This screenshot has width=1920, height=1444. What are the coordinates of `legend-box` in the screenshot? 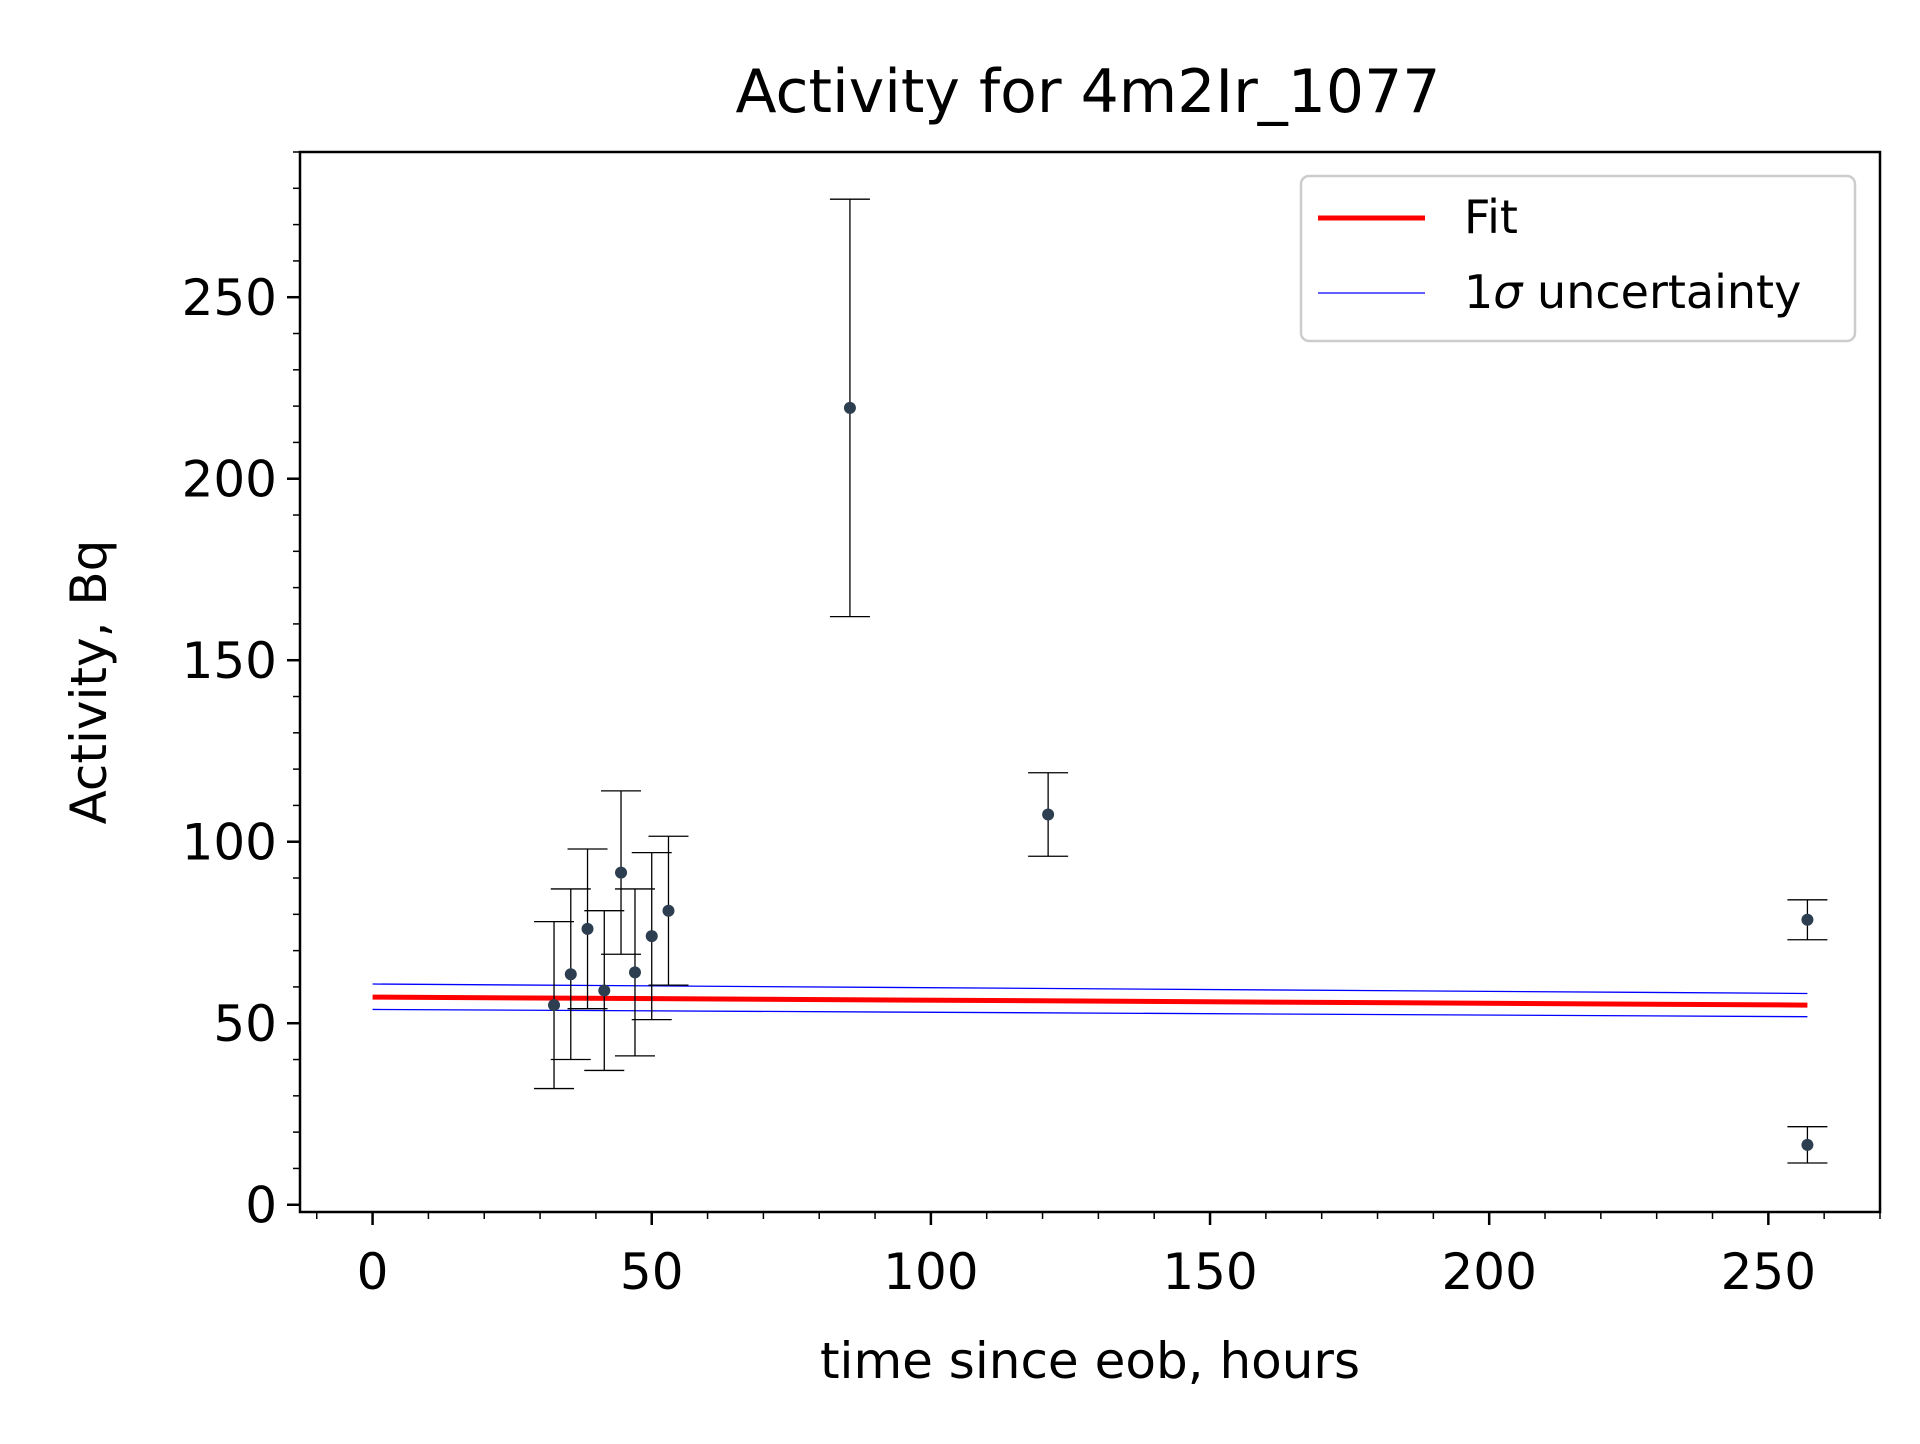 It's located at (1578, 258).